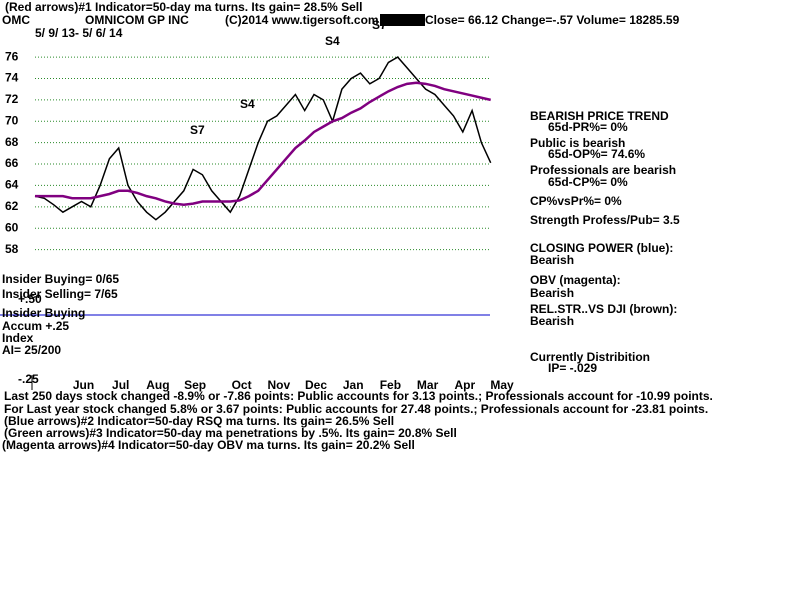  I want to click on x-tick-label: Sep, so click(195, 385).